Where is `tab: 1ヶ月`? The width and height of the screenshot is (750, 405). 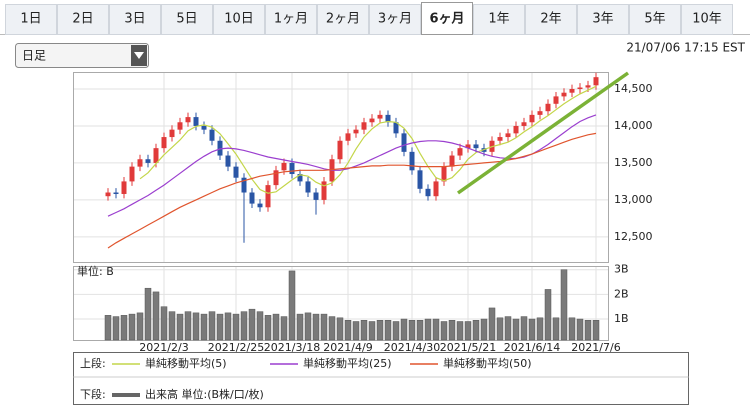 tab: 1ヶ月 is located at coordinates (291, 19).